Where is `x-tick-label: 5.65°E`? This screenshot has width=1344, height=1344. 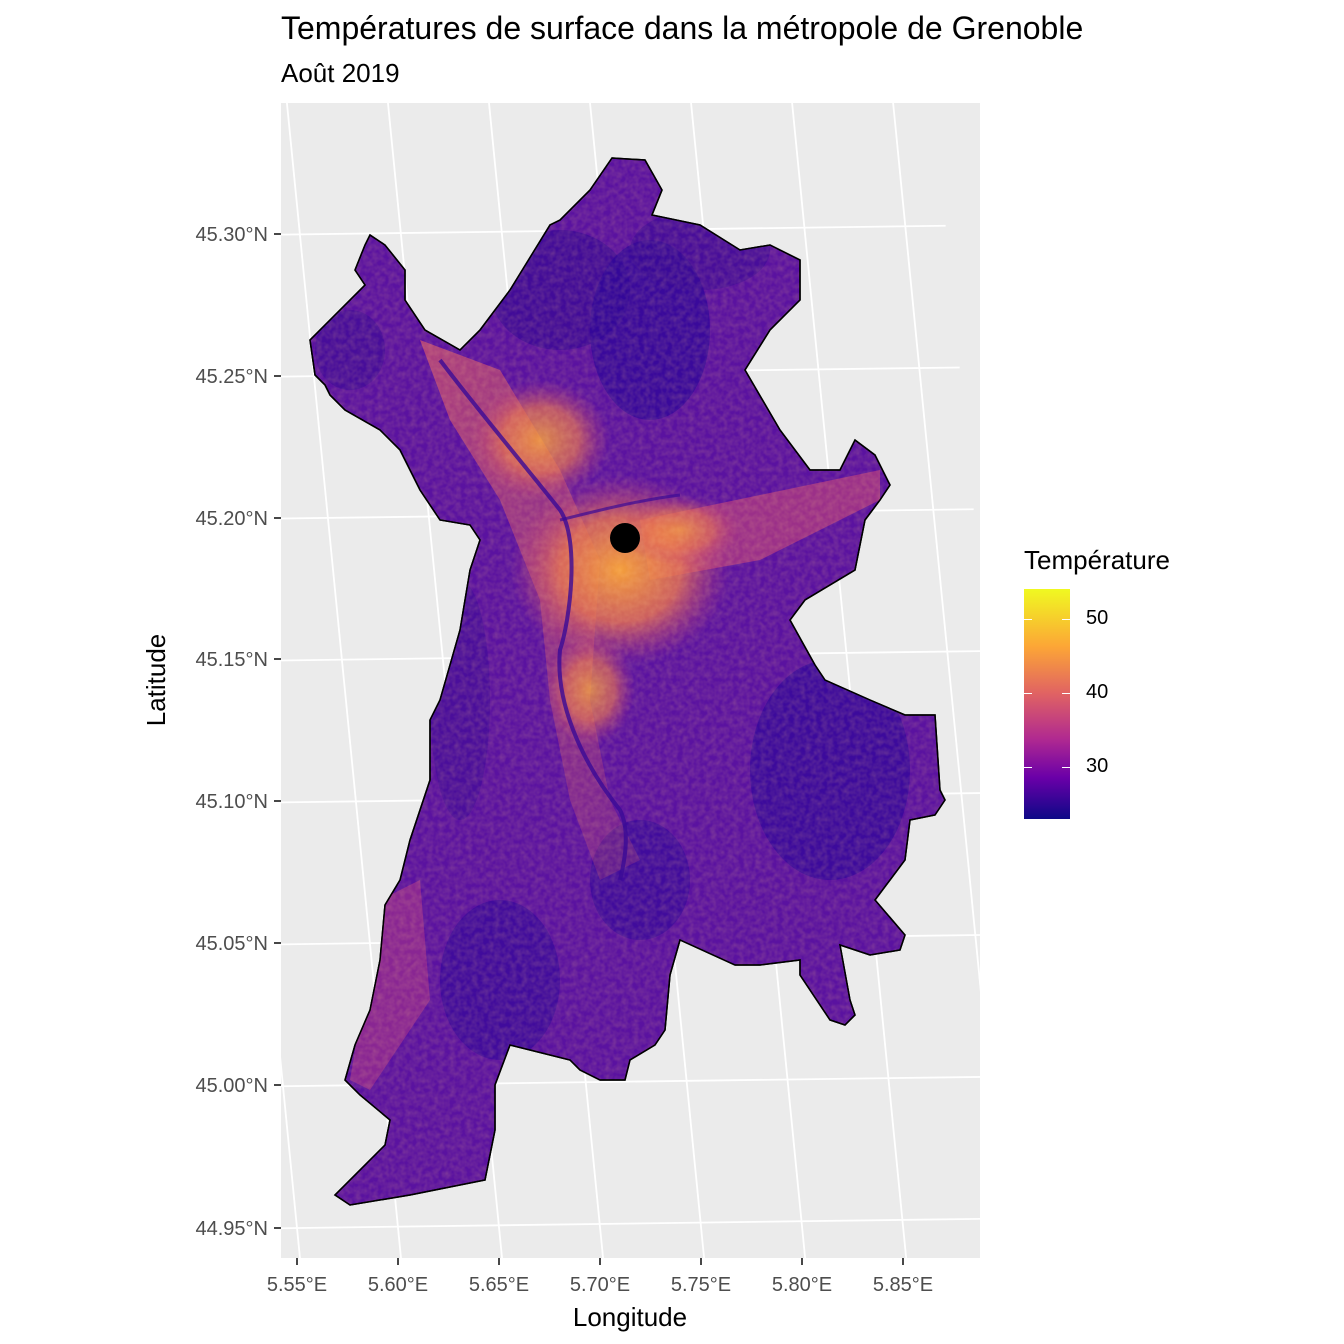 x-tick-label: 5.65°E is located at coordinates (499, 1285).